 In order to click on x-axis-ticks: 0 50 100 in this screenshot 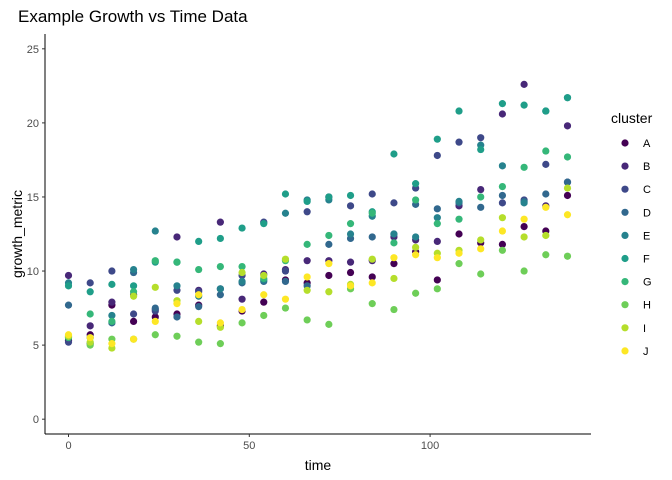, I will do `click(252, 443)`.